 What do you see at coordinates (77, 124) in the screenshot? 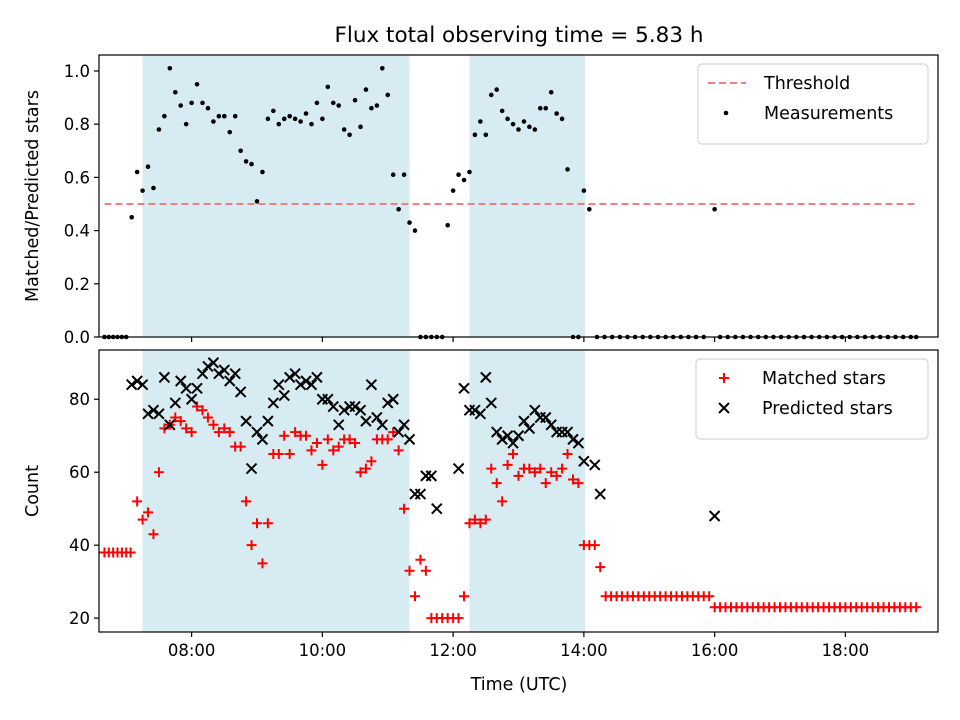
I see `y-tick-label: 0.8` at bounding box center [77, 124].